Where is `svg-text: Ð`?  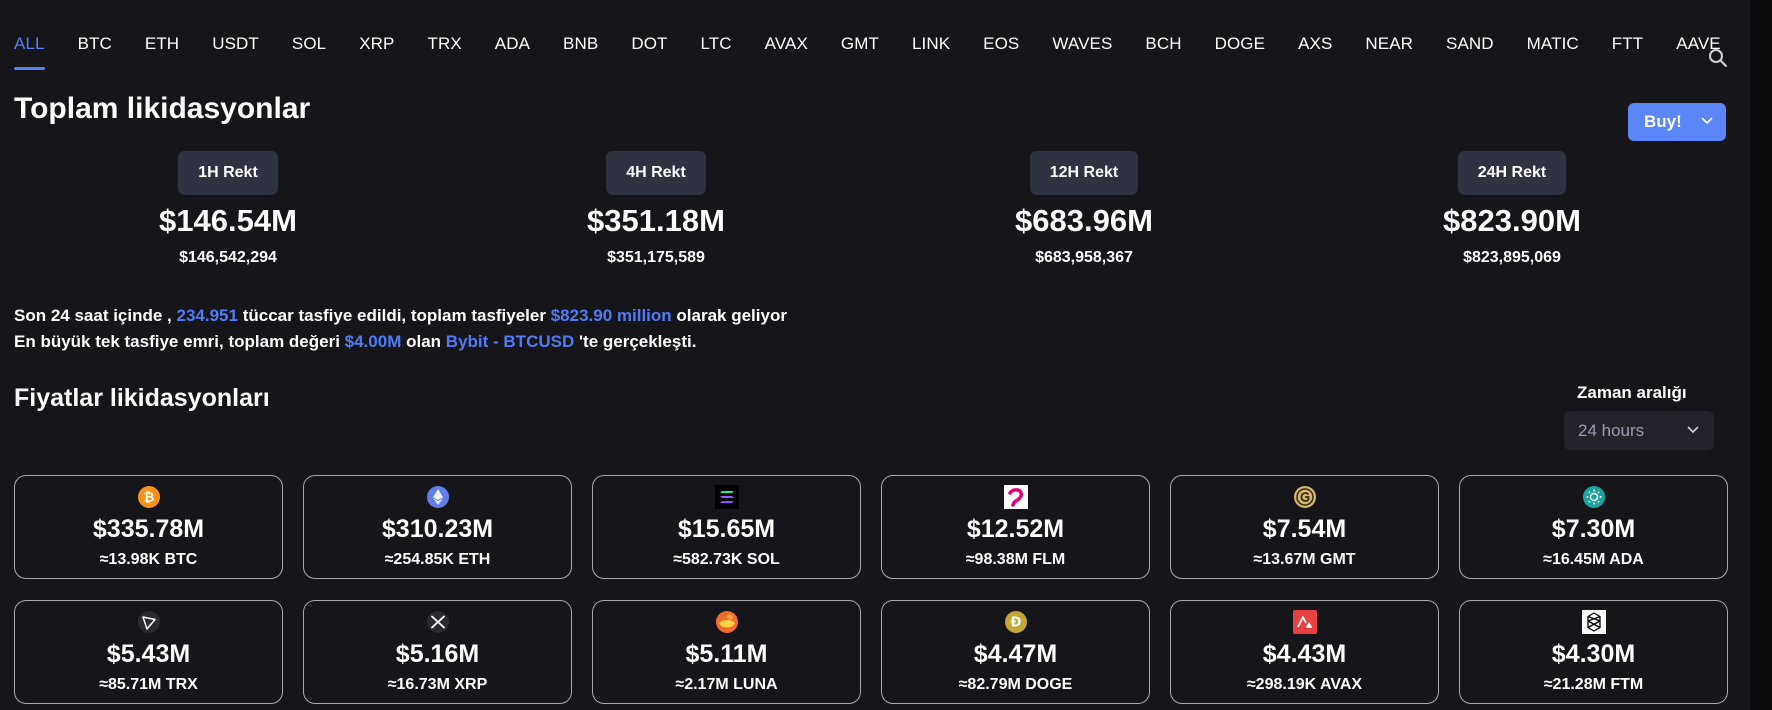
svg-text: Ð is located at coordinates (1015, 623).